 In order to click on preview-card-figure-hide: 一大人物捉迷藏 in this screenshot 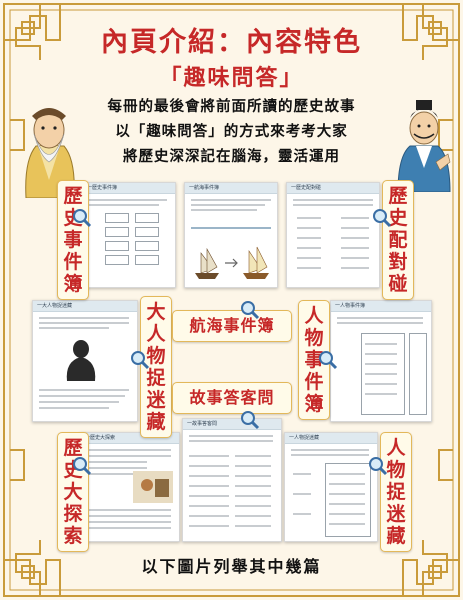, I will do `click(85, 361)`.